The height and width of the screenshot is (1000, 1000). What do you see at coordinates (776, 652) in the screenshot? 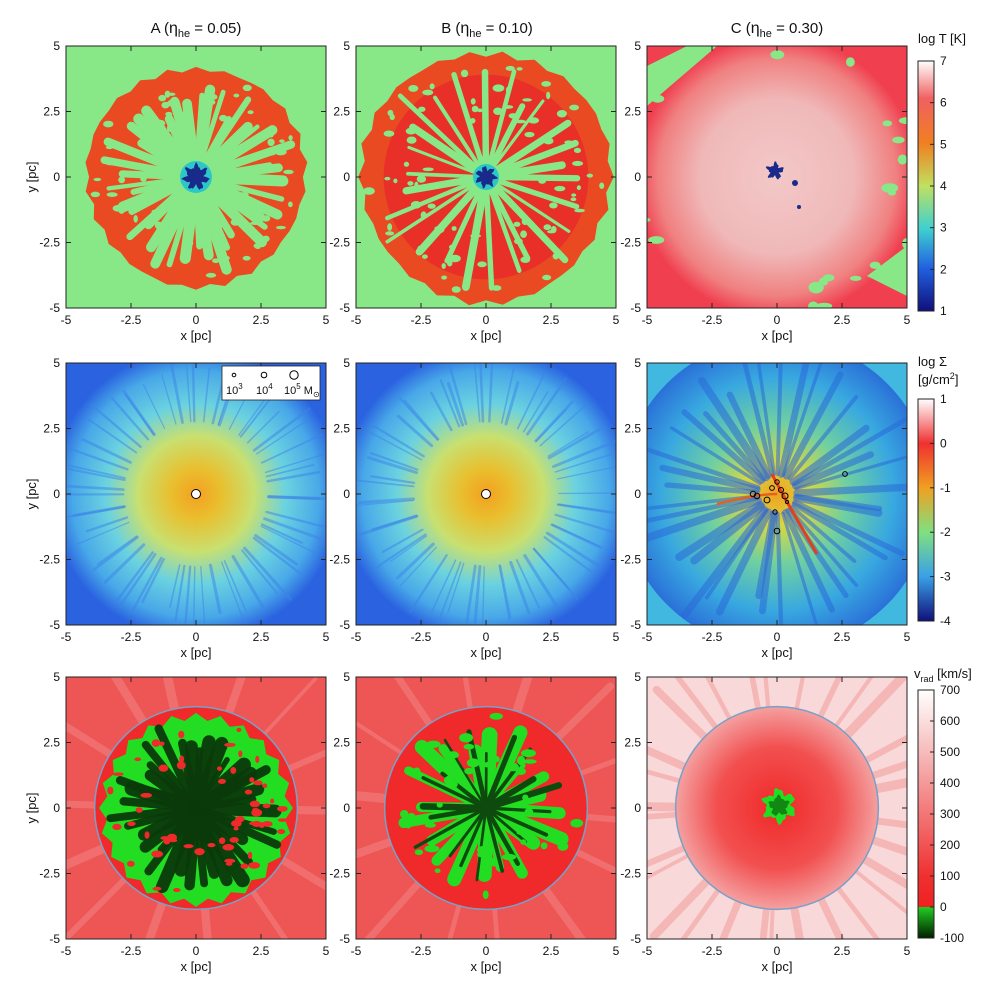
I see `x-axis-label: x [pc]` at bounding box center [776, 652].